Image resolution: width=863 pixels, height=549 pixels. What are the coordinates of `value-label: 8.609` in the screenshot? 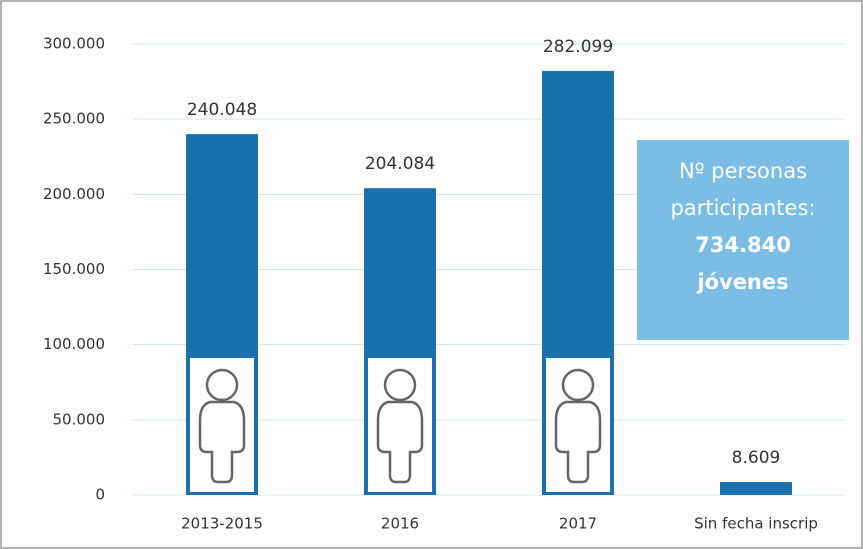 It's located at (756, 458).